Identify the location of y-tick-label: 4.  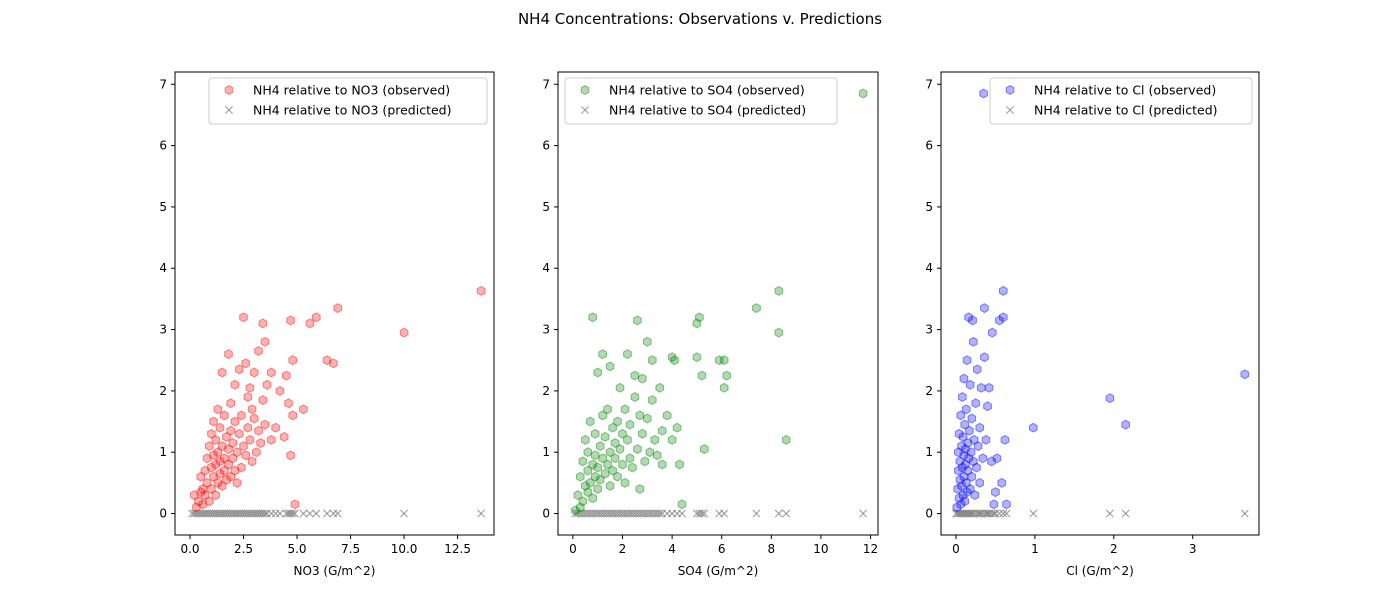
(546, 268).